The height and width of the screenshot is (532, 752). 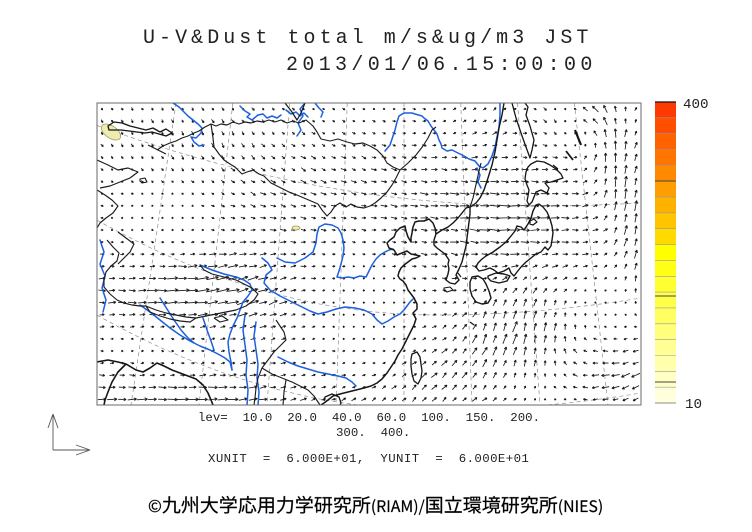 I want to click on svg-text: 10, so click(x=693, y=405).